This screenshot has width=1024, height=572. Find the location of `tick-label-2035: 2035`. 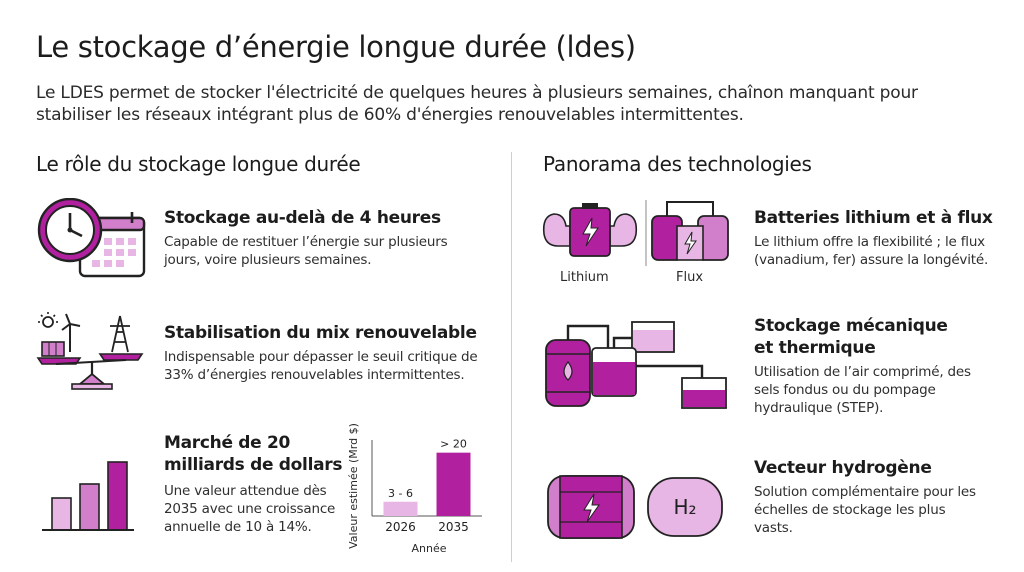

tick-label-2035: 2035 is located at coordinates (453, 527).